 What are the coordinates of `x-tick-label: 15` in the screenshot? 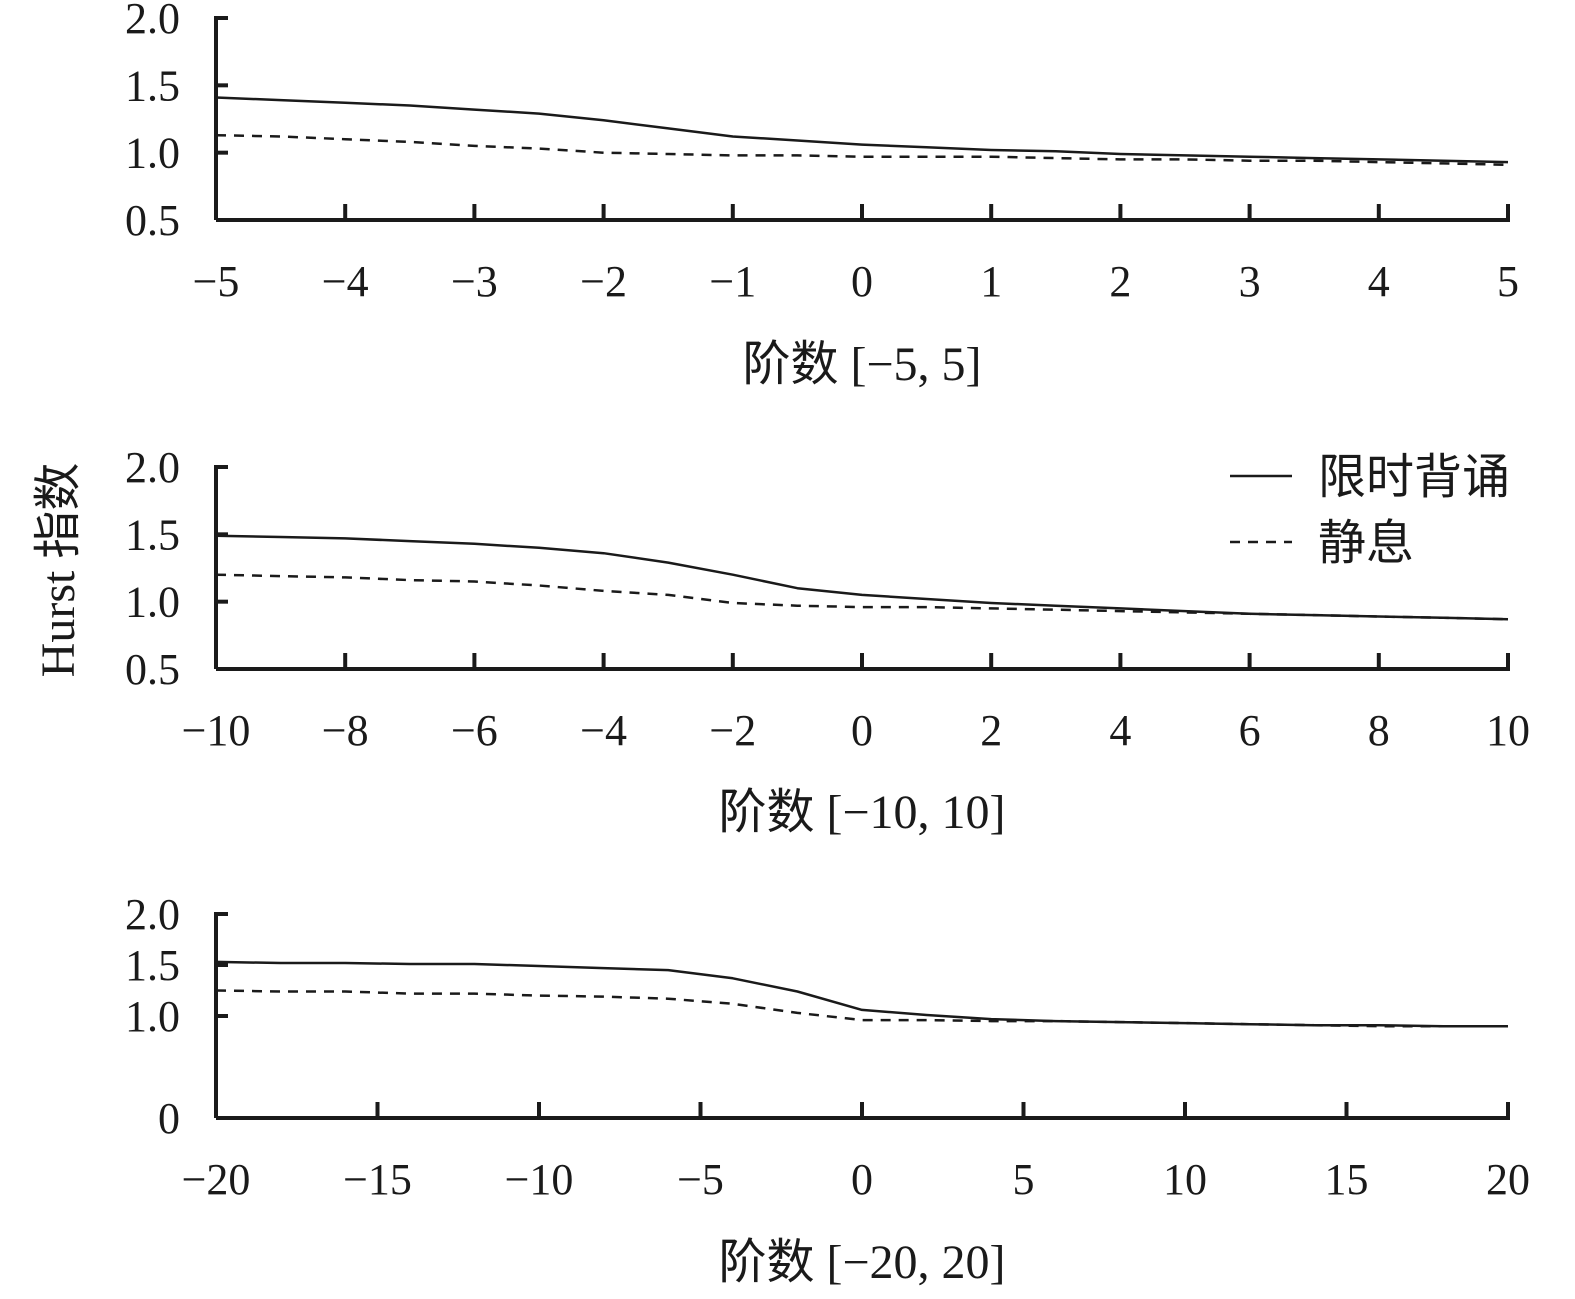 It's located at (1347, 1179).